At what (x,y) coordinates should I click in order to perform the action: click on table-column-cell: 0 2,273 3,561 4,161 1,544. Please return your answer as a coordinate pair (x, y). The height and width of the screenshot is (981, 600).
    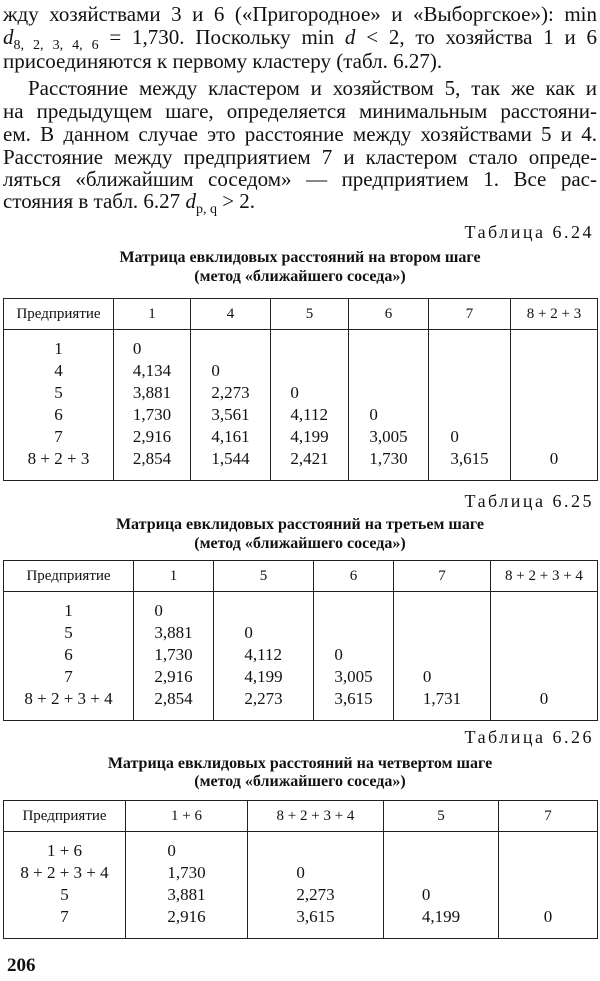
    Looking at the image, I should click on (230, 405).